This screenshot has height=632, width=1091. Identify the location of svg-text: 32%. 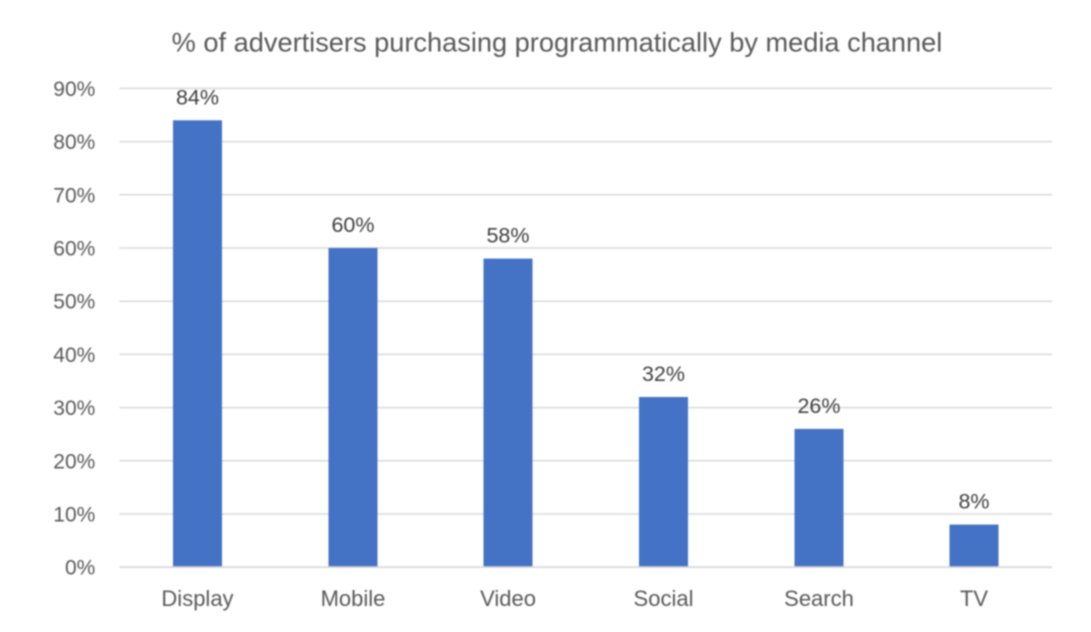
(663, 374).